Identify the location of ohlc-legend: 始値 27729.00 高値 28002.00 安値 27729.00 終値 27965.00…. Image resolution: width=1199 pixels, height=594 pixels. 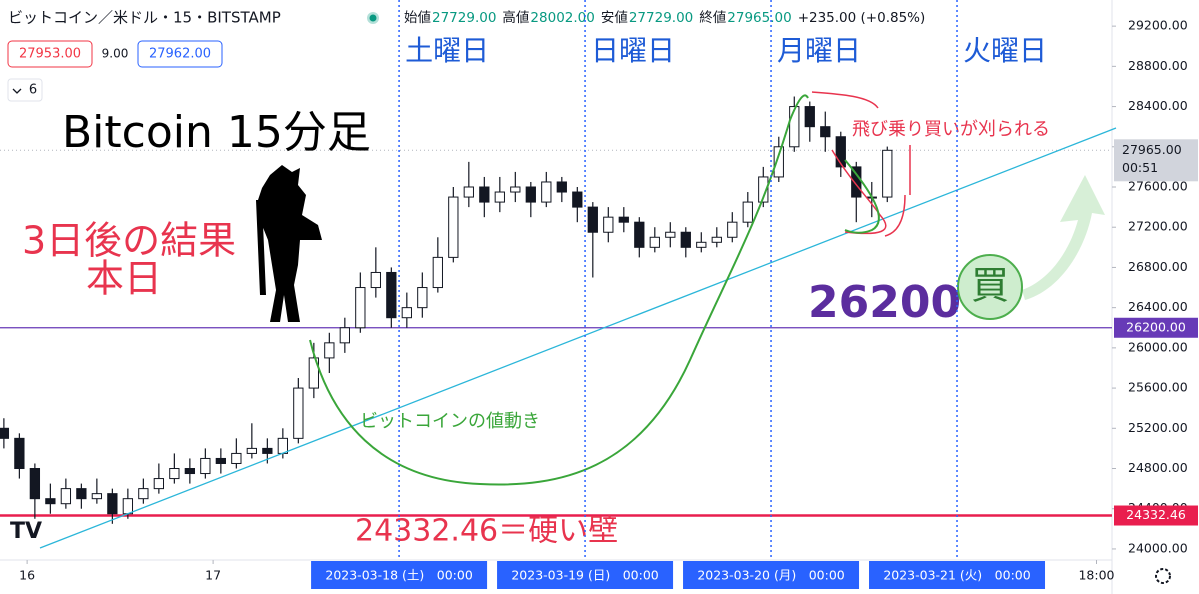
(664, 17).